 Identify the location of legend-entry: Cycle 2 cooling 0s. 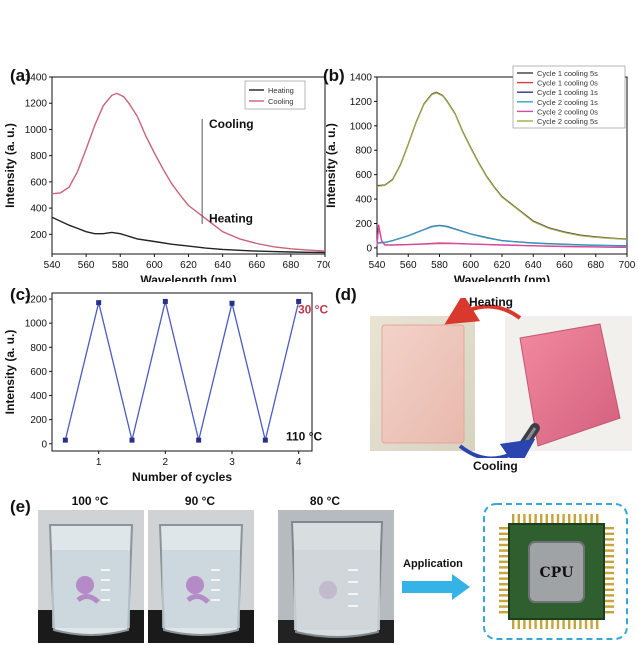
(567, 111).